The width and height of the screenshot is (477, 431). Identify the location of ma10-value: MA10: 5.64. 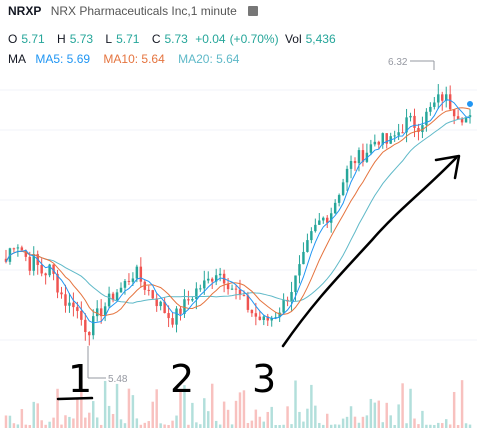
(134, 59).